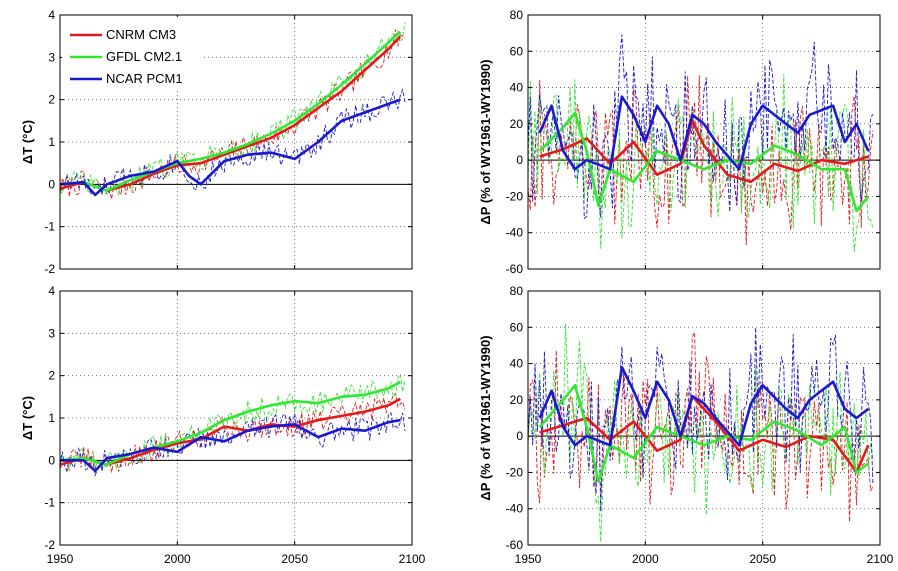  What do you see at coordinates (141, 34) in the screenshot?
I see `legend-entry: CNRM CM3` at bounding box center [141, 34].